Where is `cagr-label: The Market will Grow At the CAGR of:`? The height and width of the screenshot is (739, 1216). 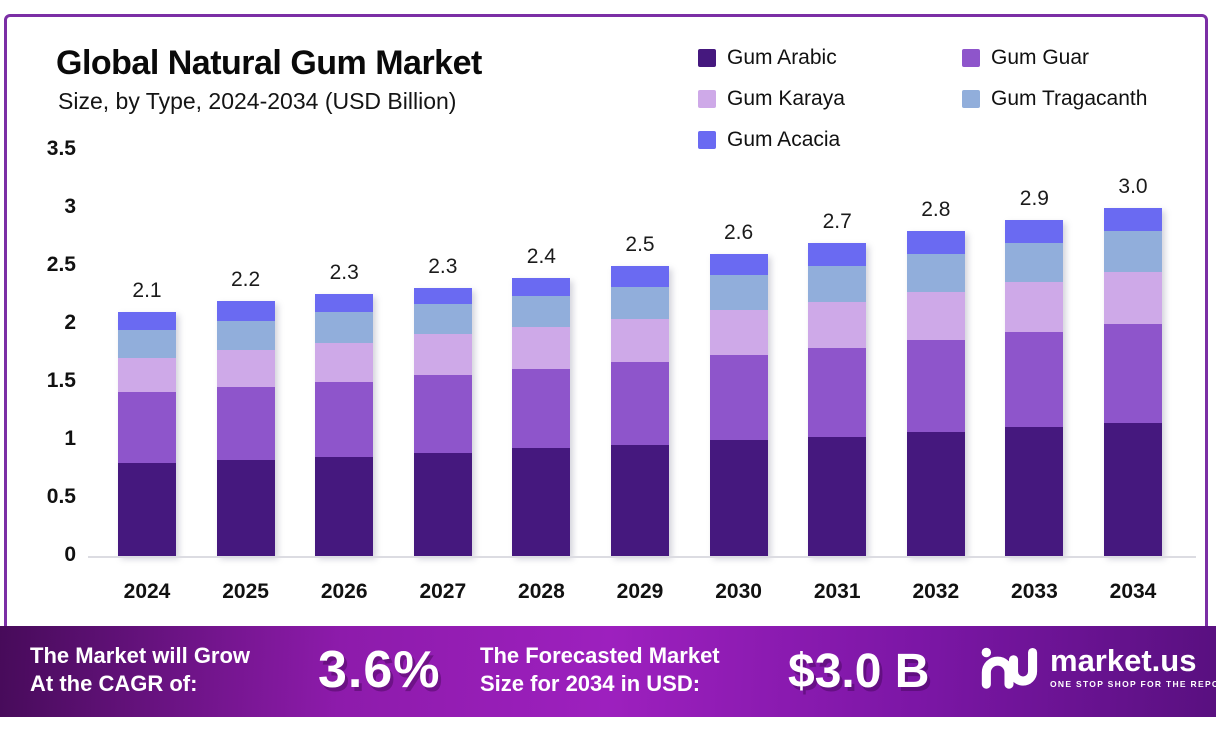 cagr-label: The Market will Grow At the CAGR of: is located at coordinates (140, 670).